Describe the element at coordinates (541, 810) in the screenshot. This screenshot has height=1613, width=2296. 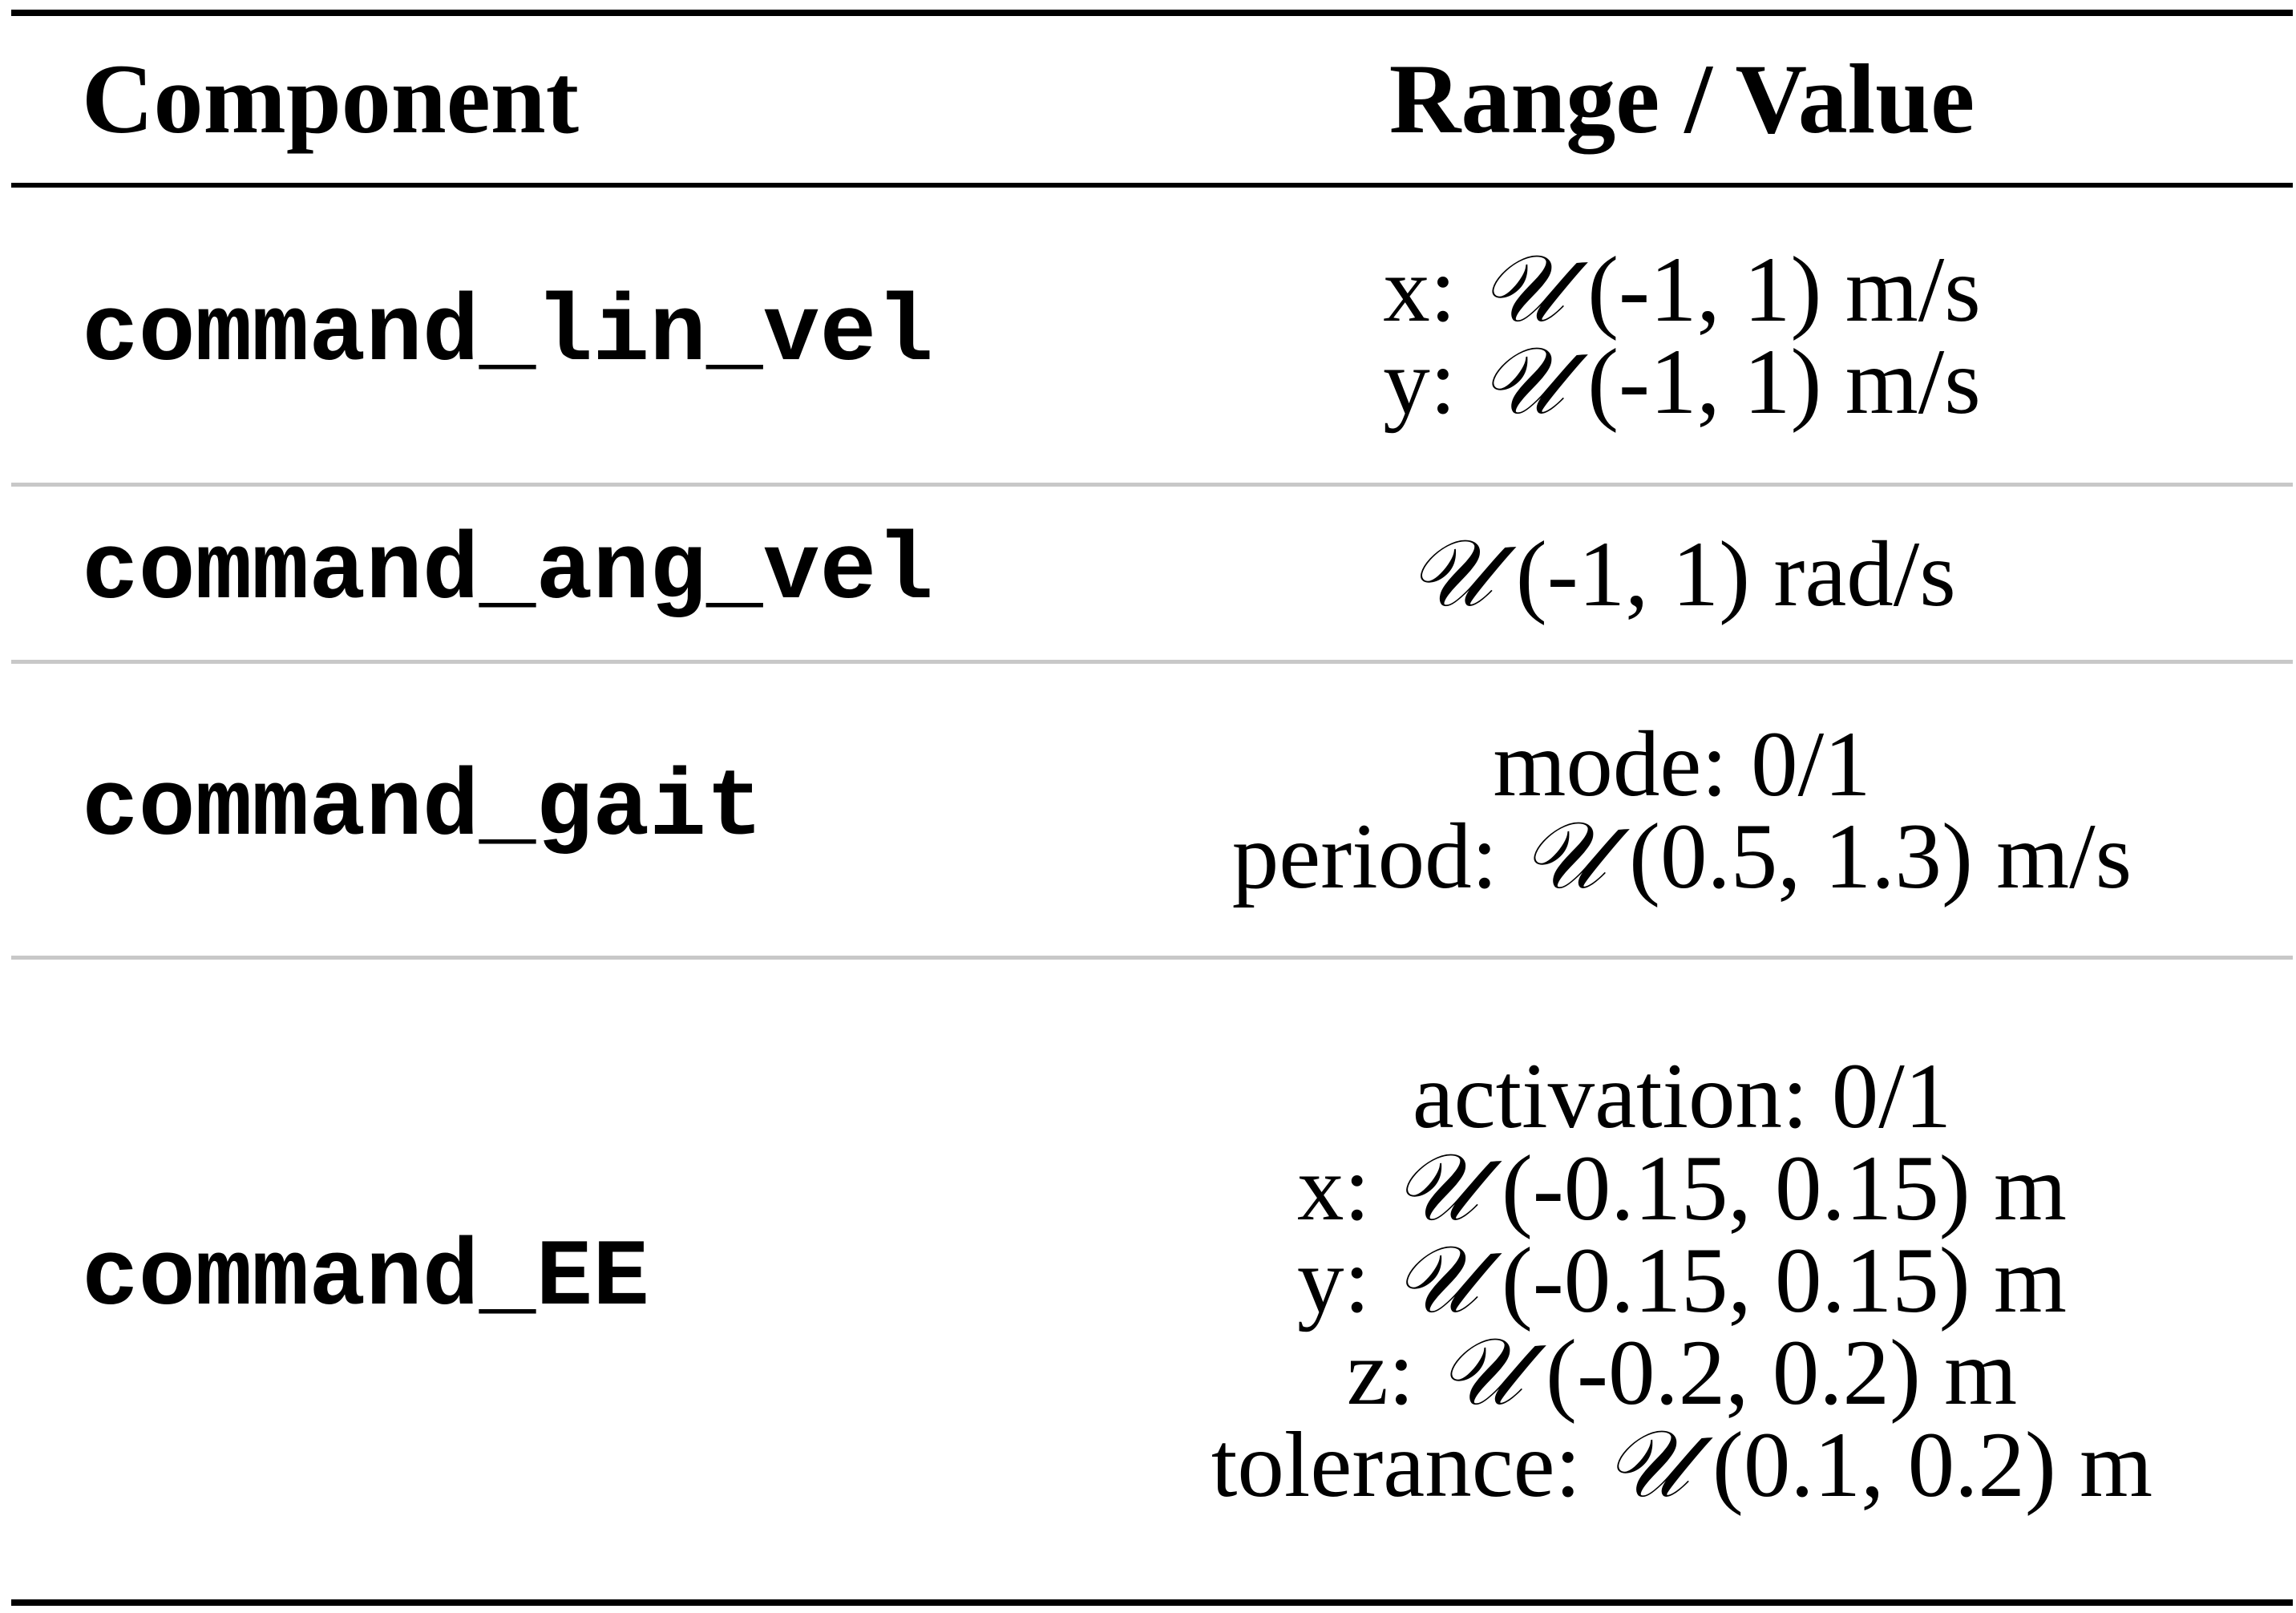
I see `component-name: command_gait` at that location.